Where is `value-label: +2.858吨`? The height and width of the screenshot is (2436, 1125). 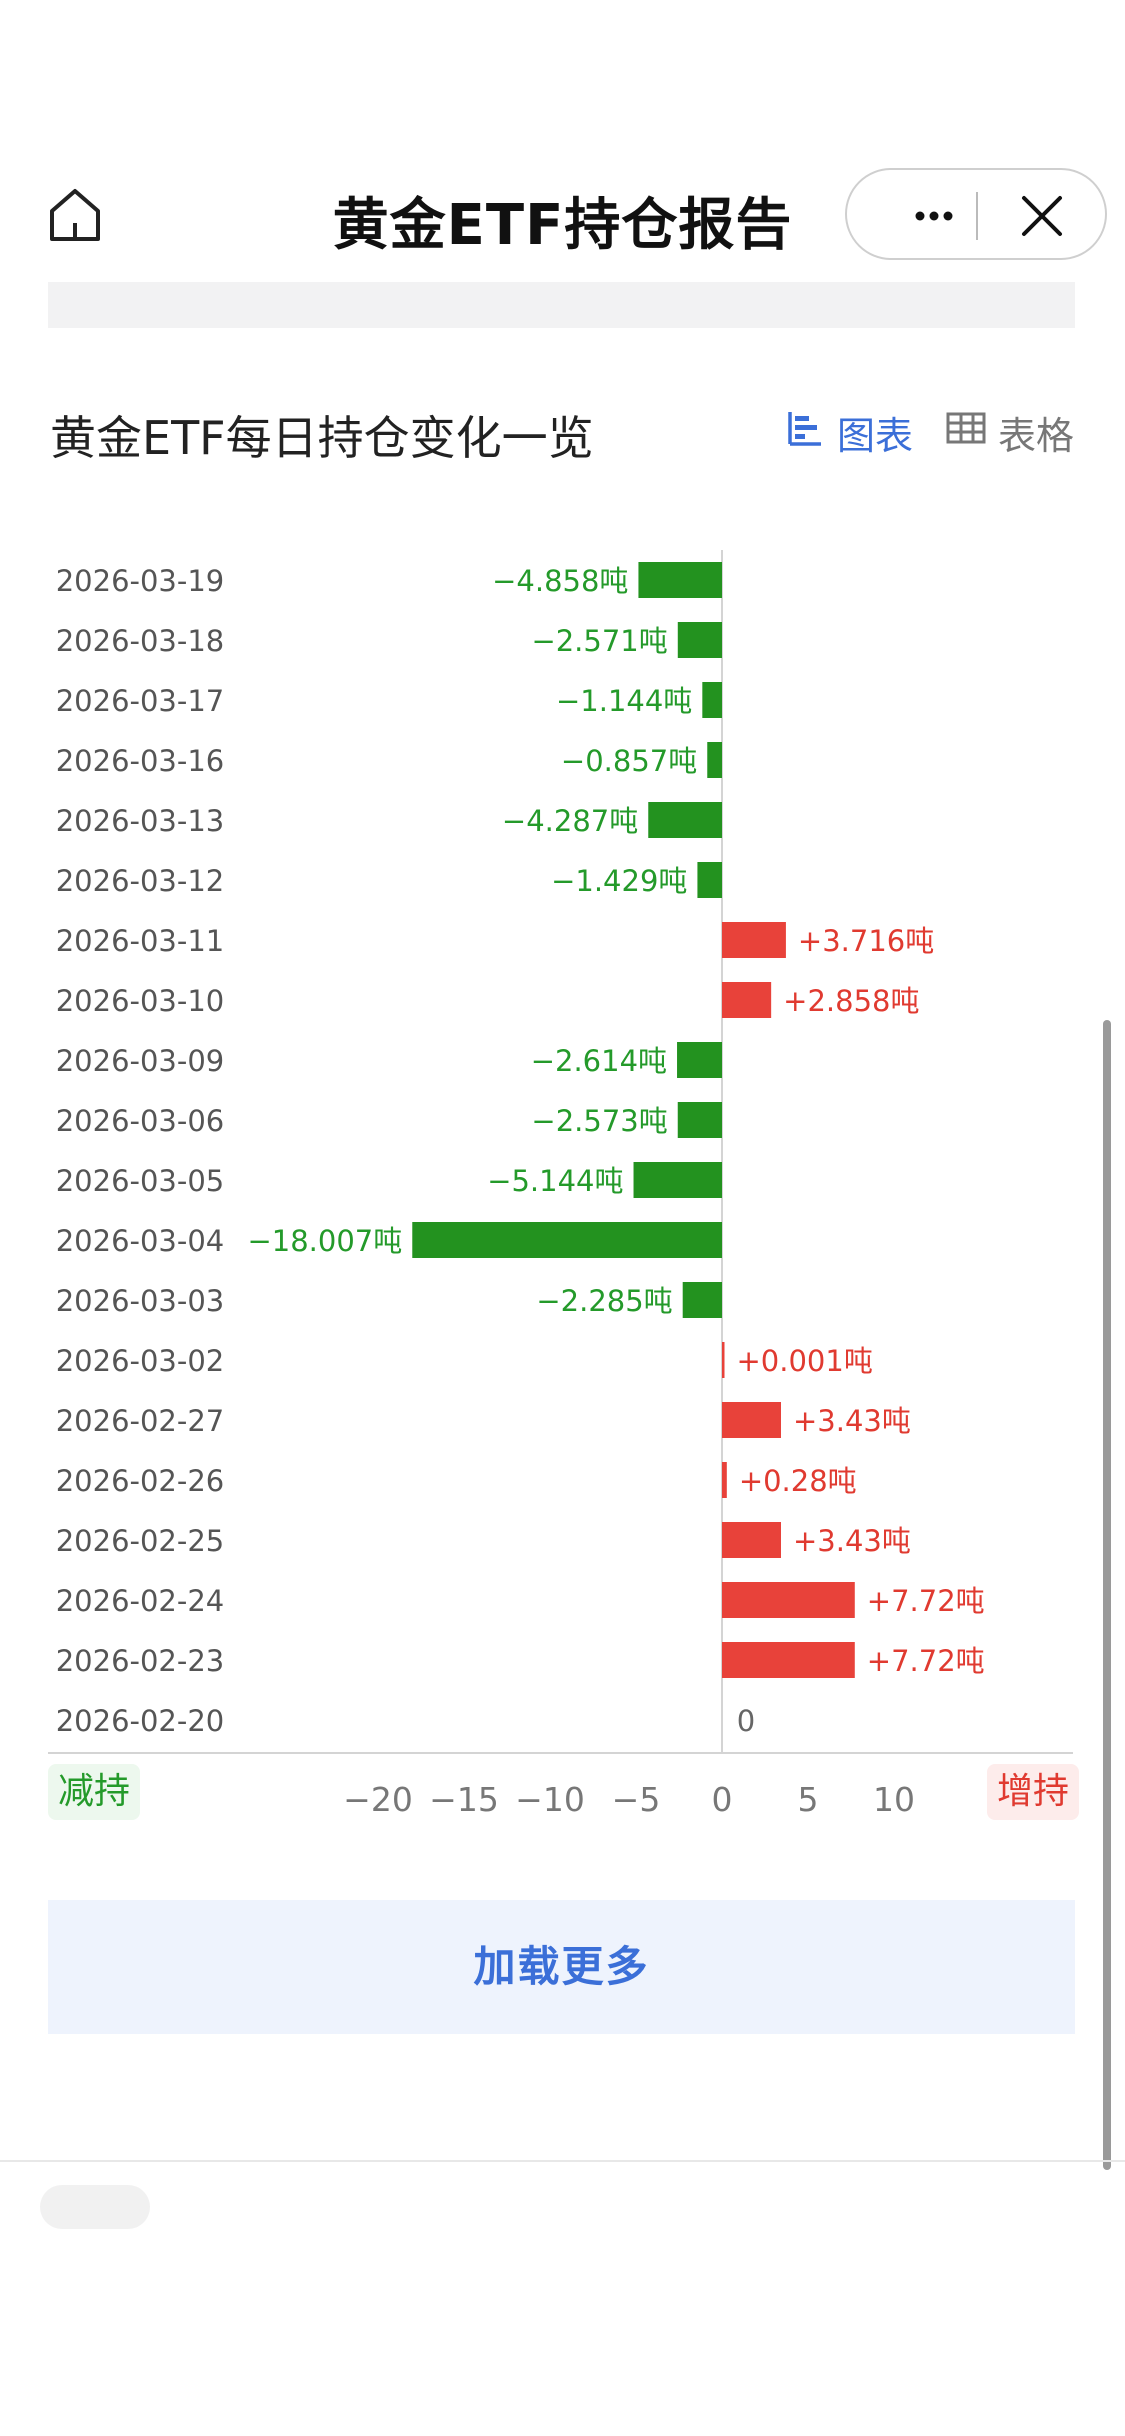
value-label: +2.858吨 is located at coordinates (851, 1001).